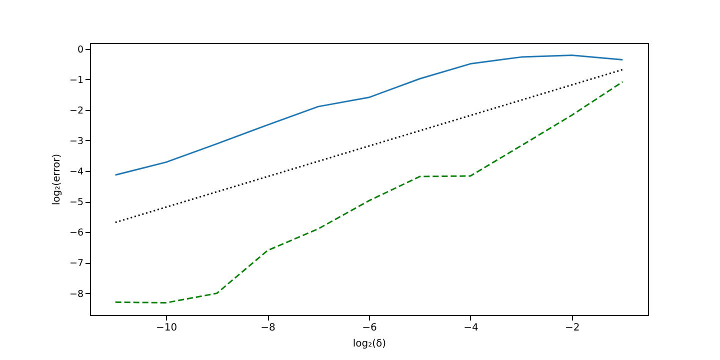 This screenshot has width=720, height=360. I want to click on x-tick-label: −4, so click(471, 328).